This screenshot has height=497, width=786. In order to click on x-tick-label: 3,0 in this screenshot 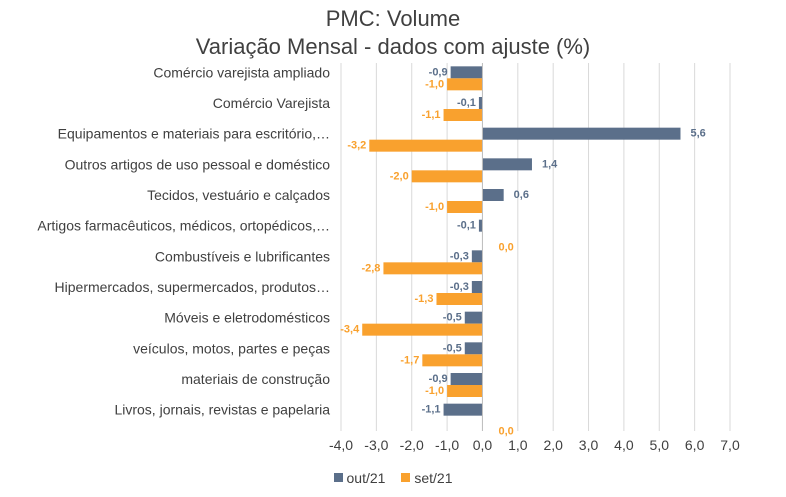, I will do `click(589, 445)`.